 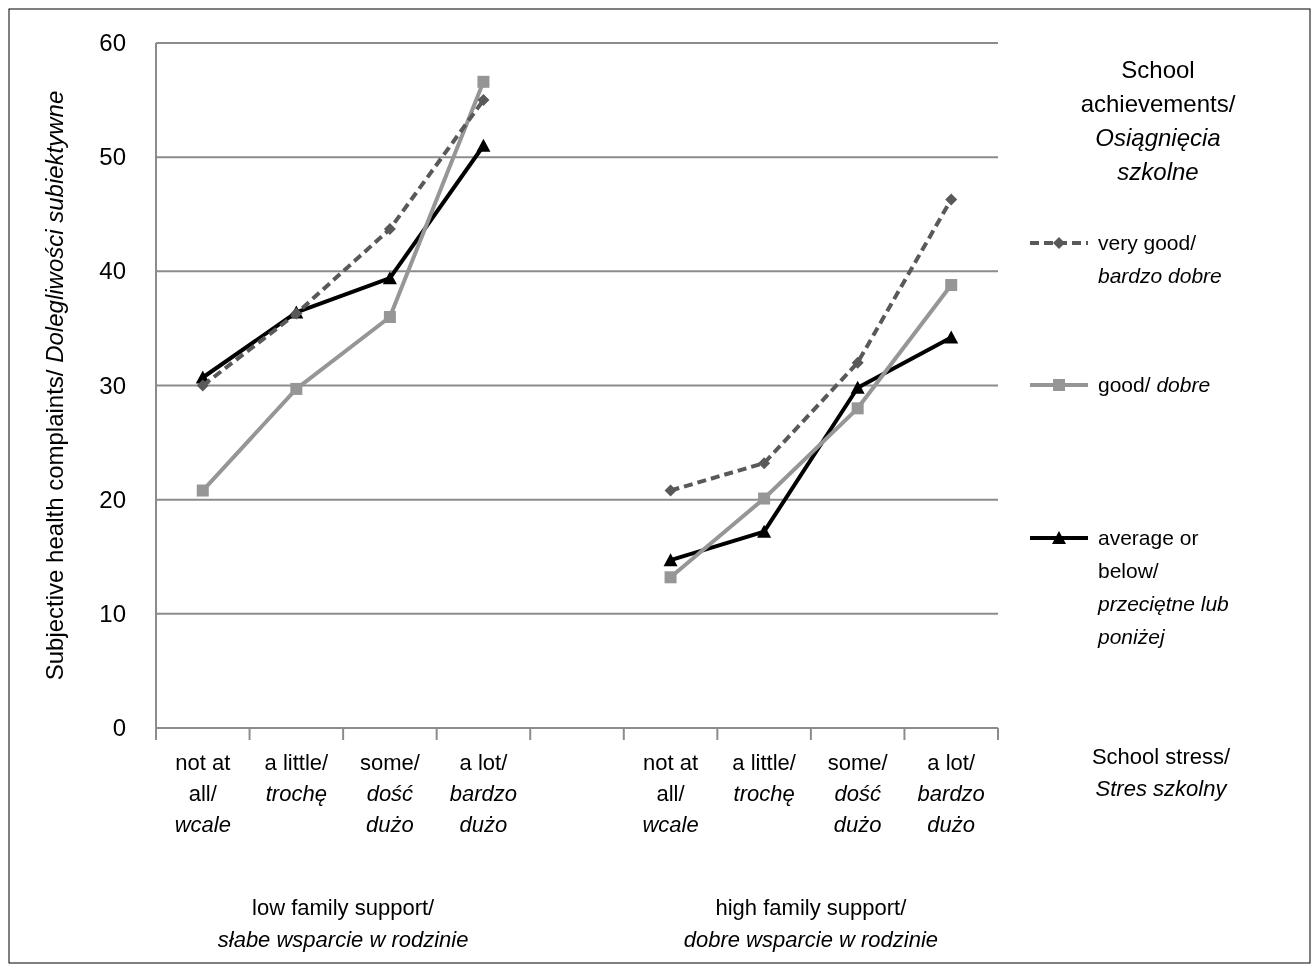 What do you see at coordinates (112, 42) in the screenshot?
I see `y-tick-label: 60` at bounding box center [112, 42].